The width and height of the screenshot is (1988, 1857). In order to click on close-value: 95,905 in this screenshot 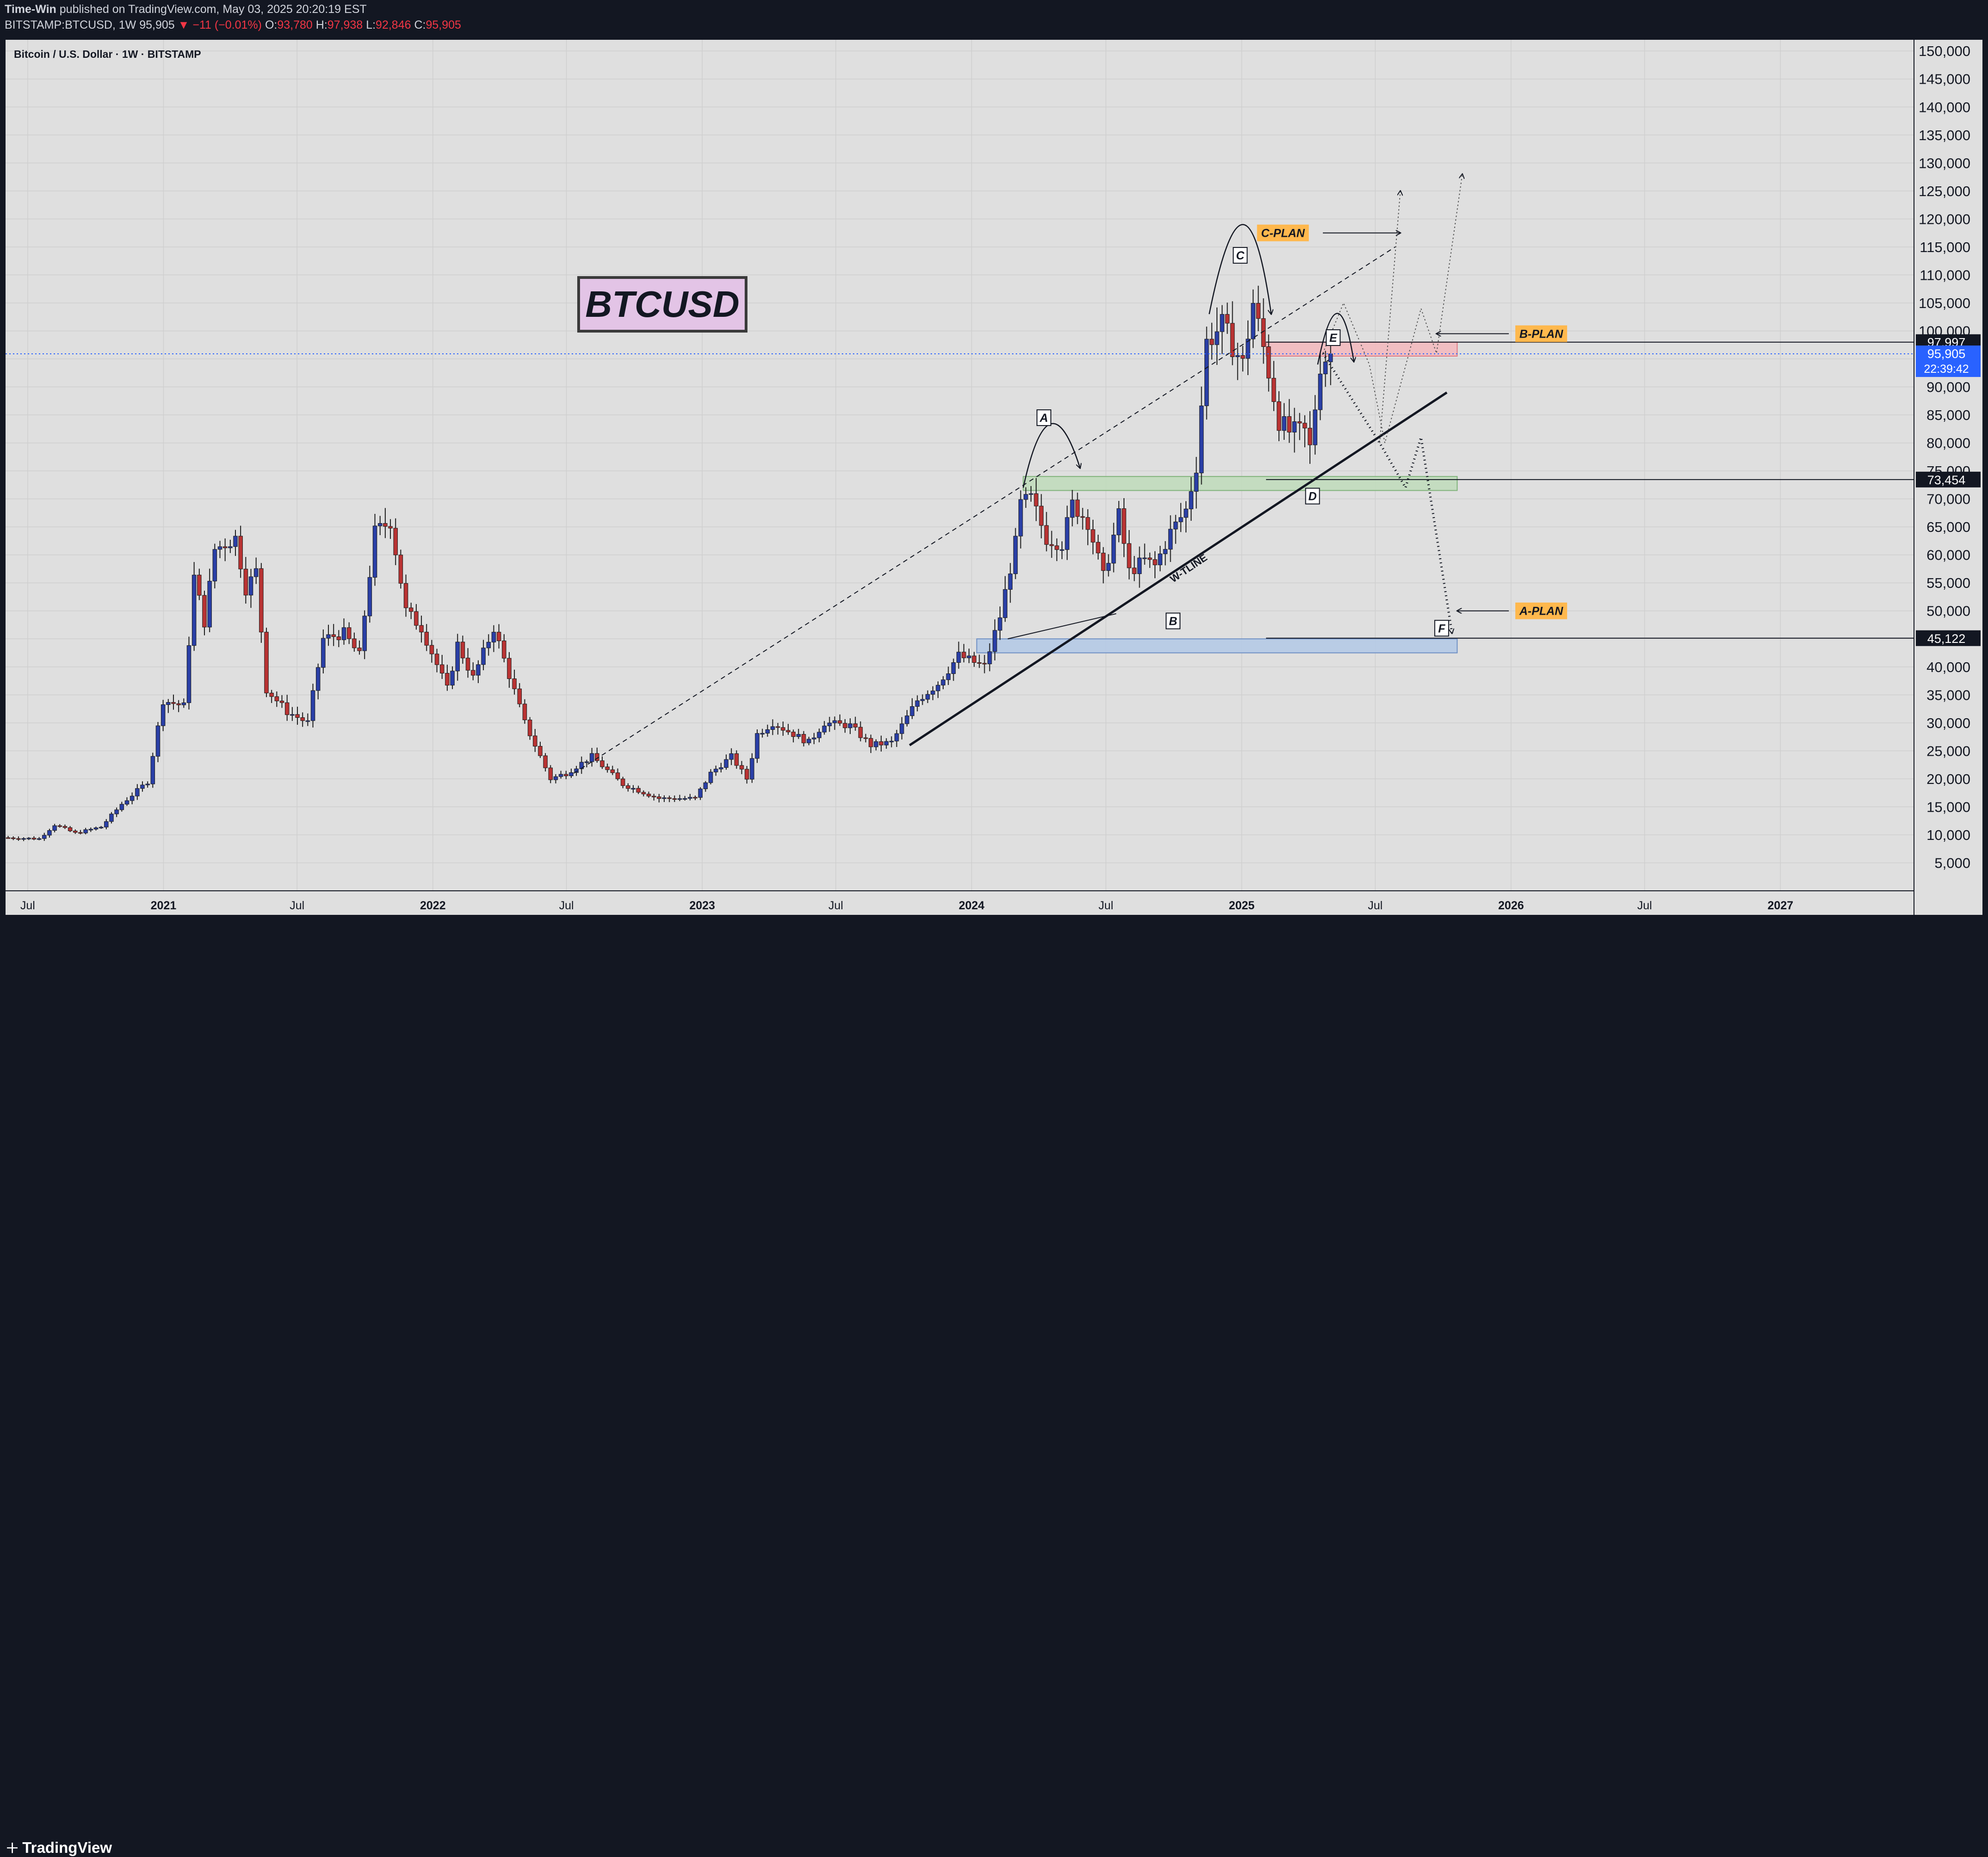, I will do `click(443, 25)`.